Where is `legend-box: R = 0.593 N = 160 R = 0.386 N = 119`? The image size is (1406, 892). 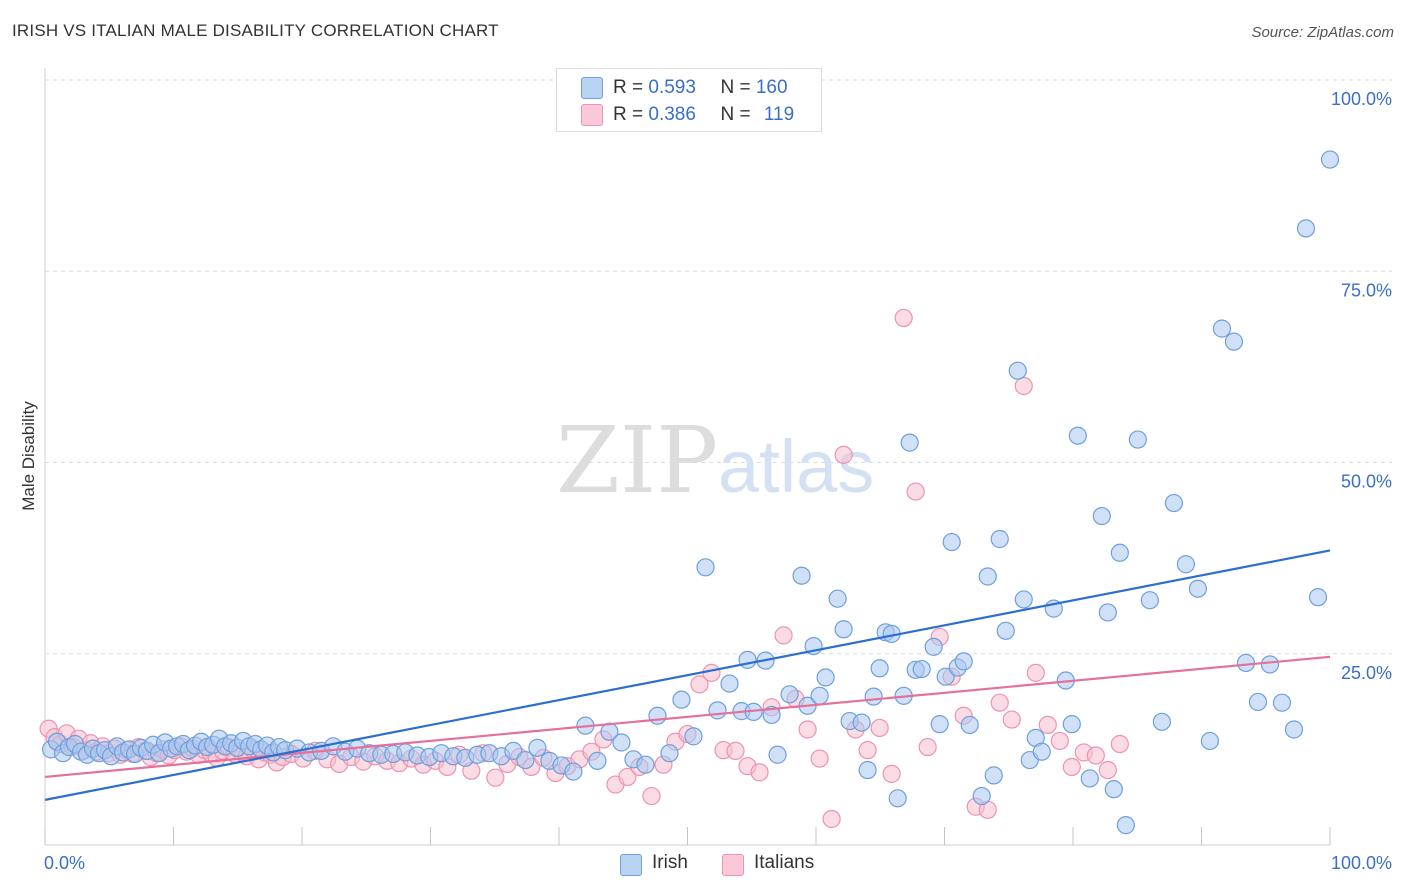
legend-box: R = 0.593 N = 160 R = 0.386 N = 119 is located at coordinates (689, 100).